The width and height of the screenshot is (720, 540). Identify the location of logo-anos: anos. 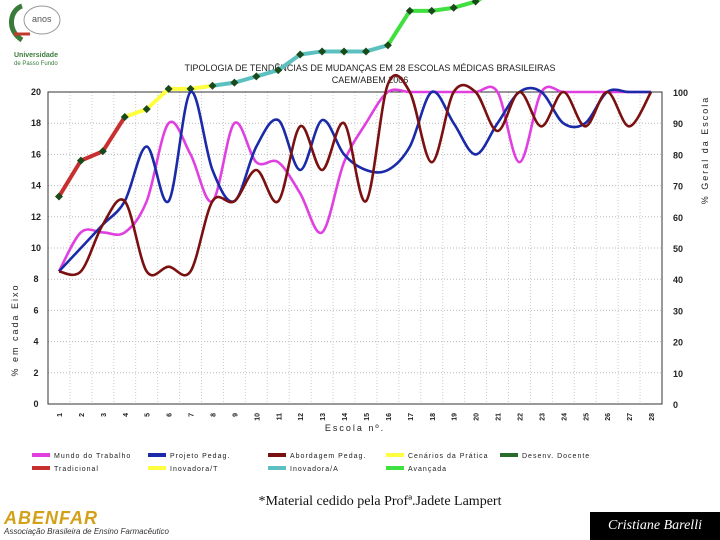
(42, 19).